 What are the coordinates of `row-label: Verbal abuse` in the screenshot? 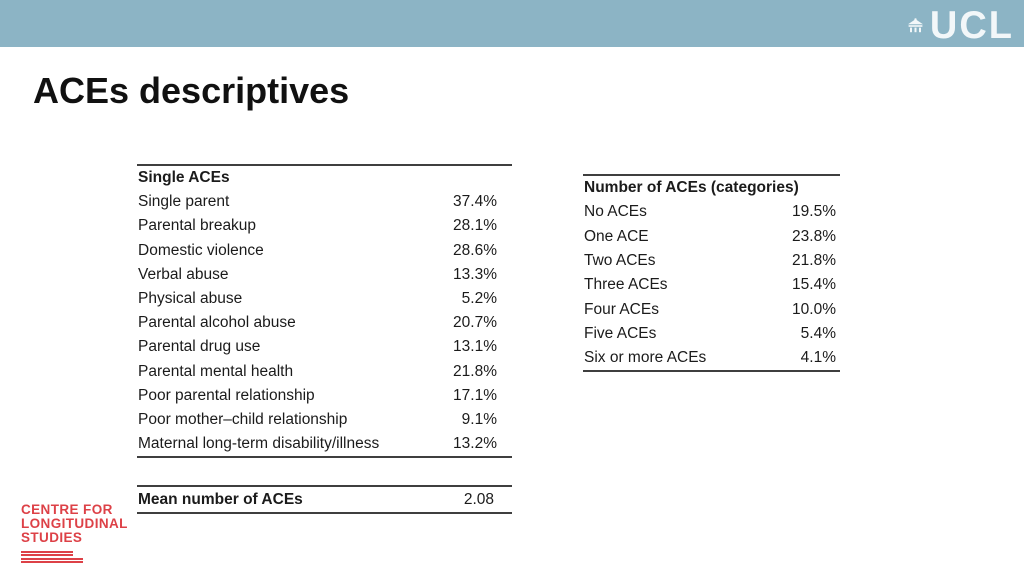 It's located at (183, 274).